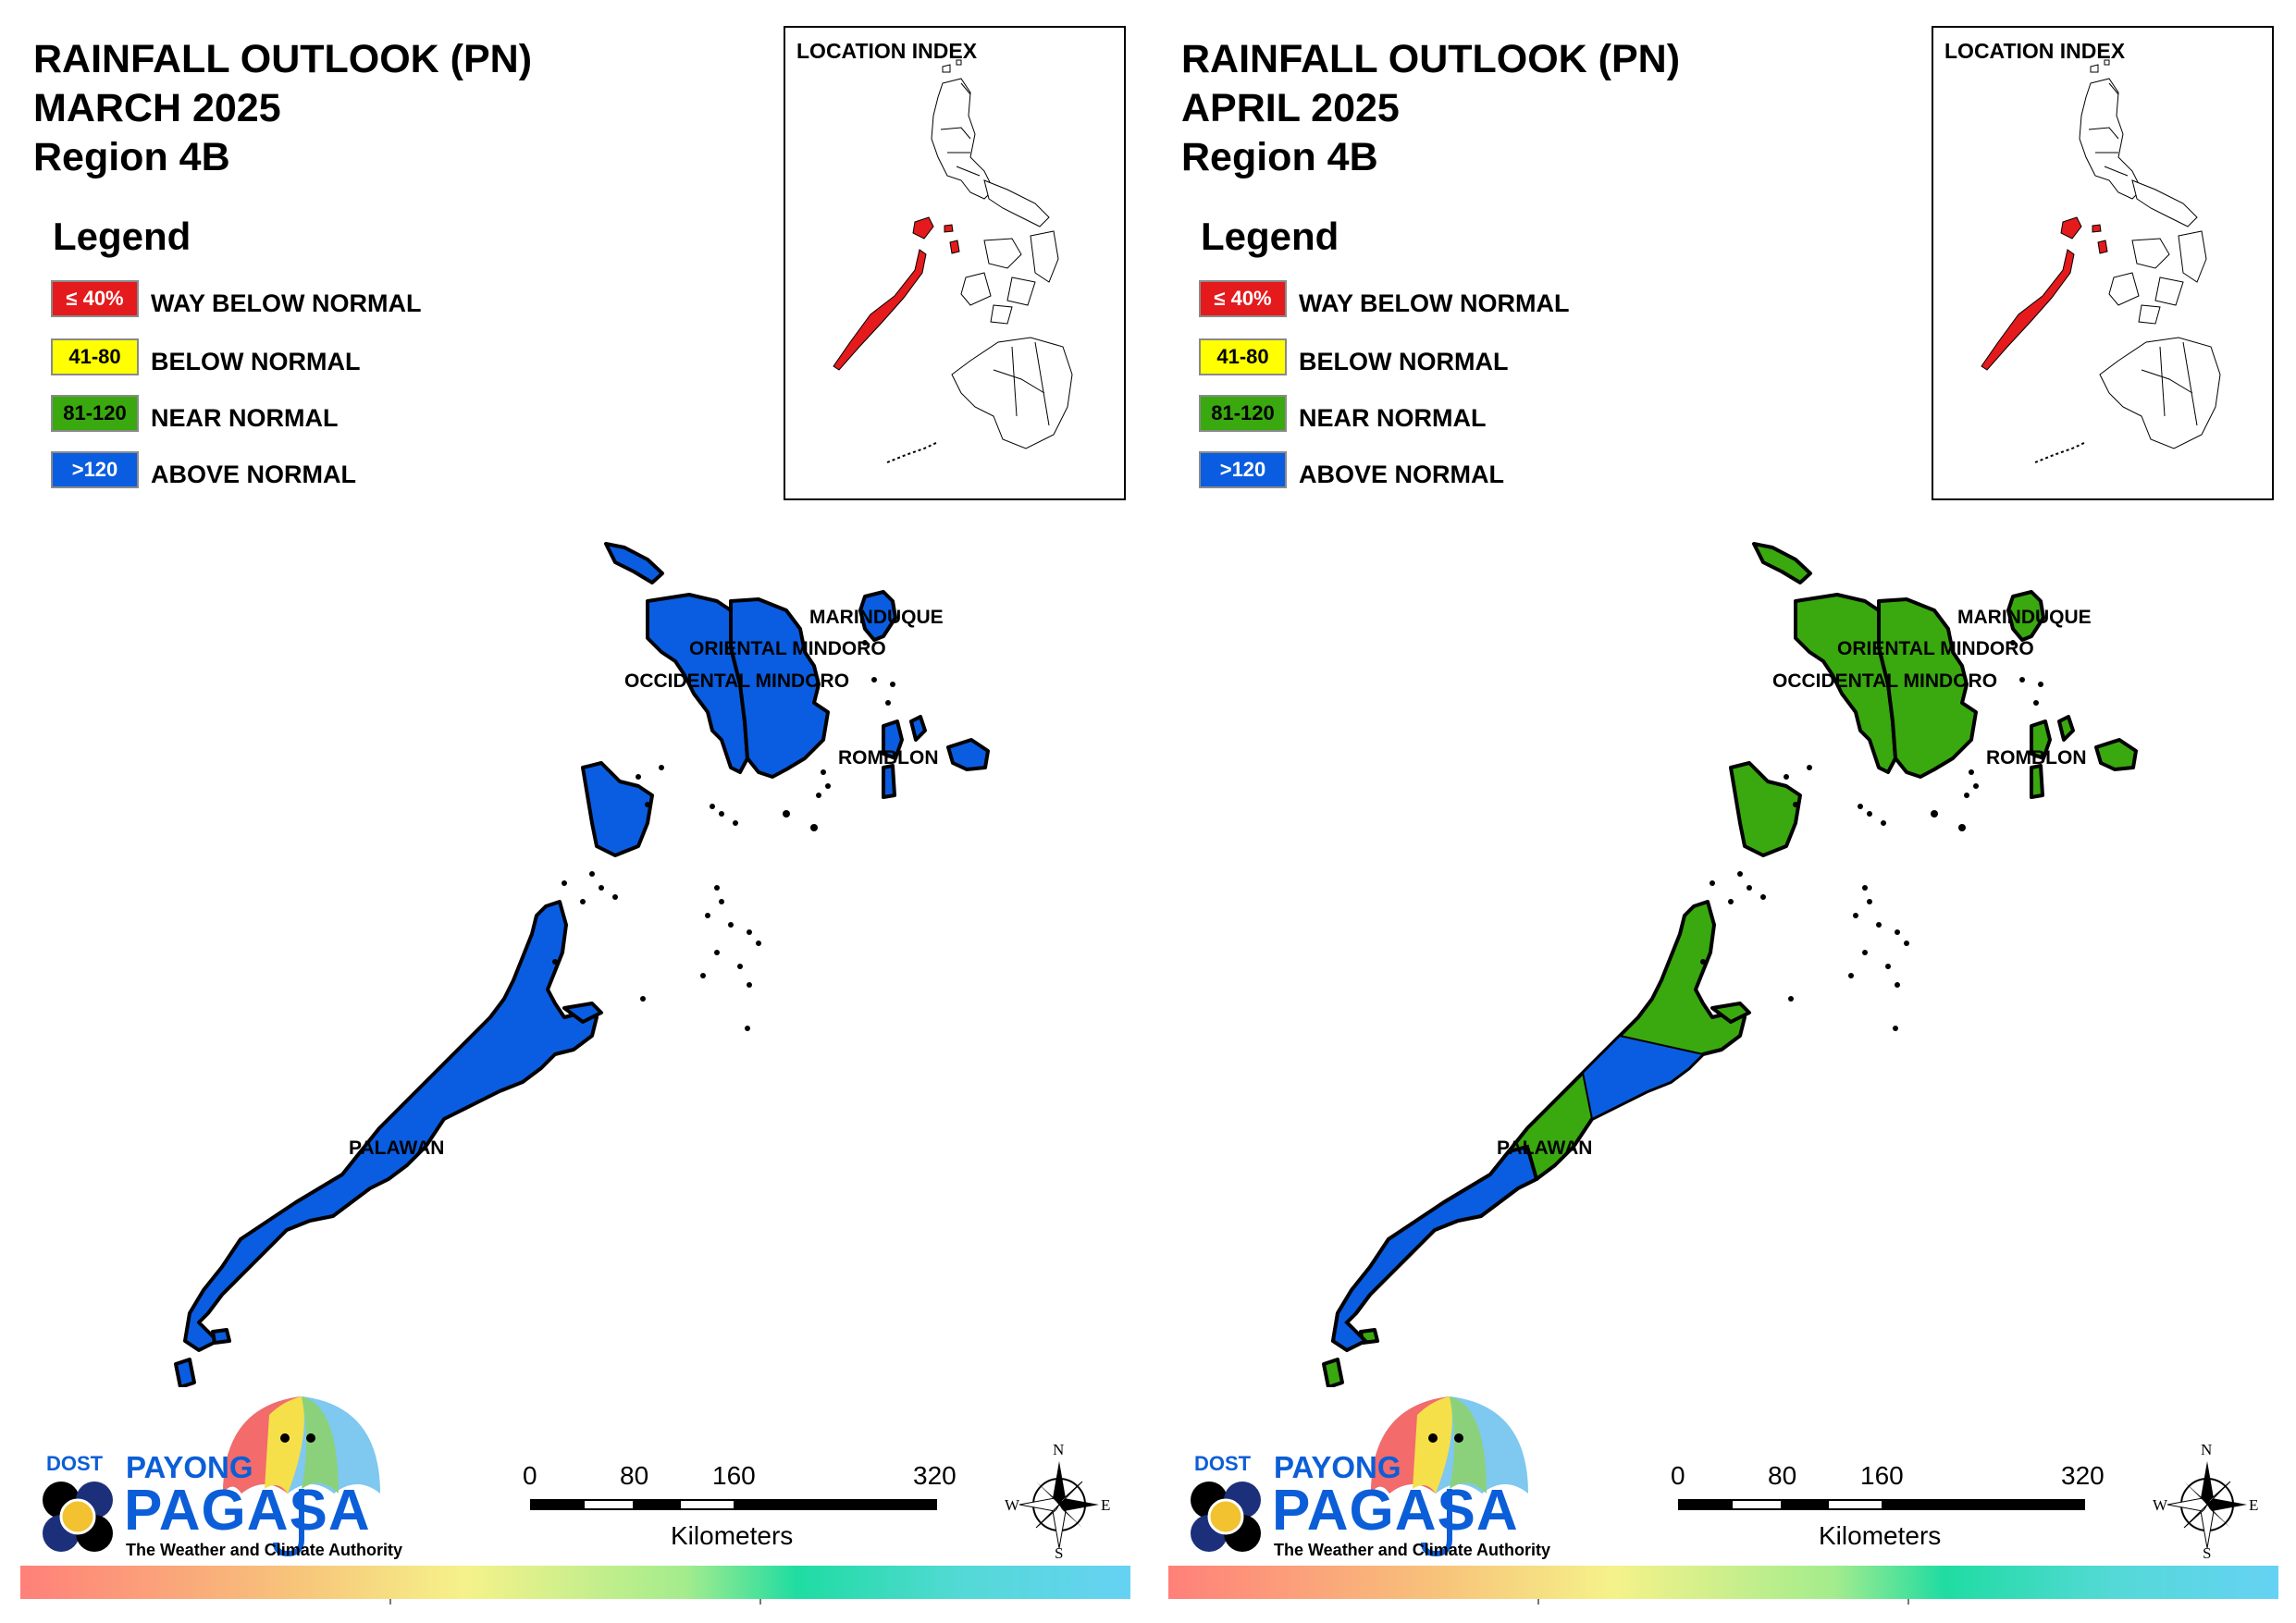  I want to click on palawan-mid-above-normal, so click(1643, 1077).